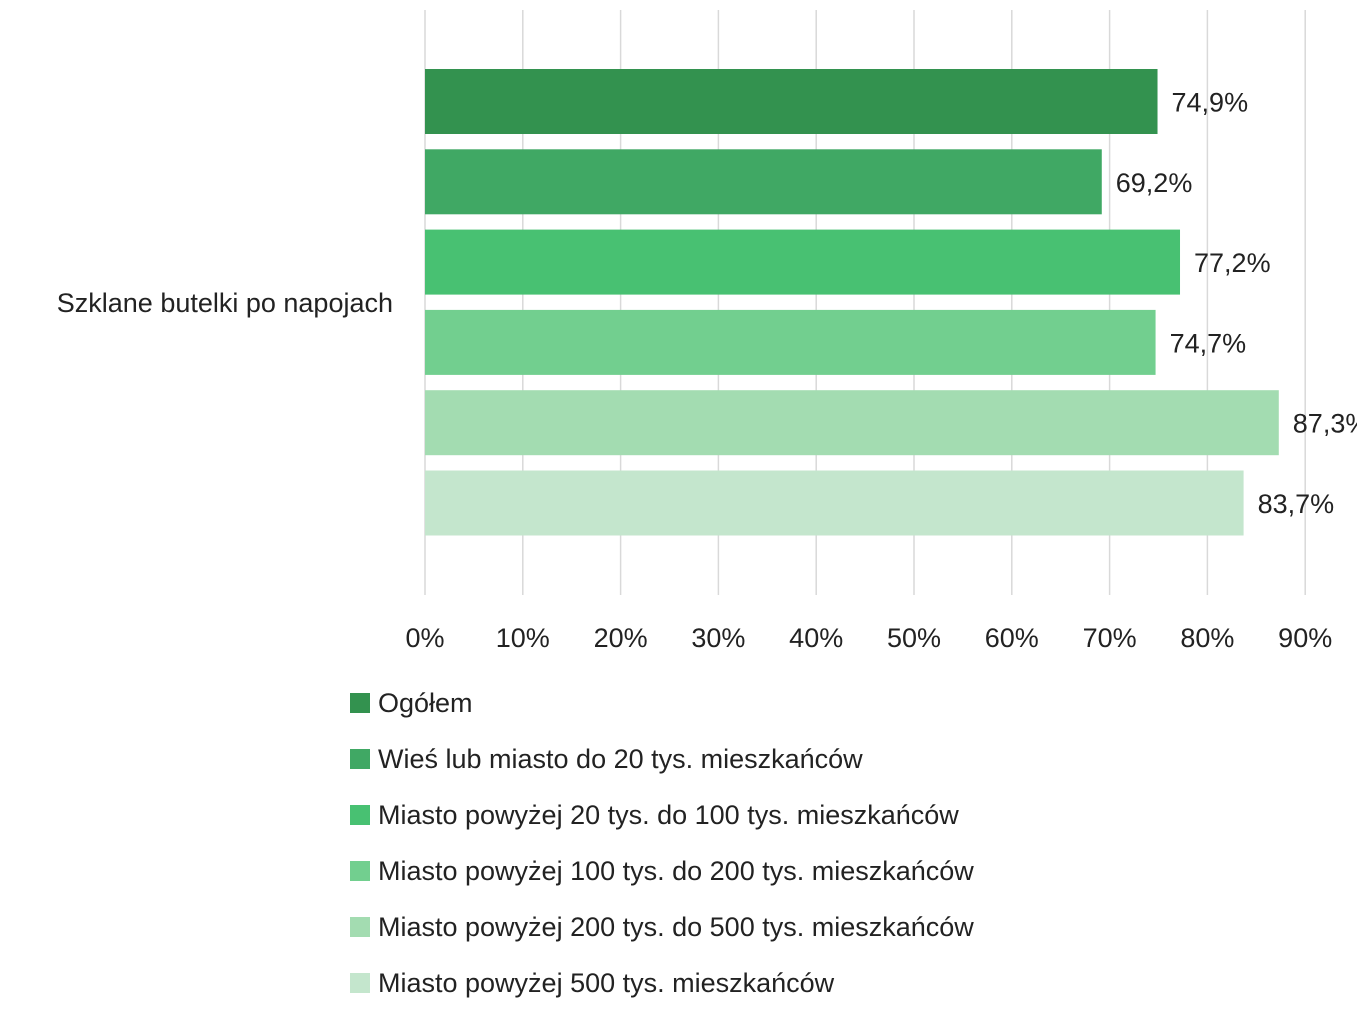 Image resolution: width=1357 pixels, height=1011 pixels. Describe the element at coordinates (718, 638) in the screenshot. I see `x-tick-label: 30%` at that location.